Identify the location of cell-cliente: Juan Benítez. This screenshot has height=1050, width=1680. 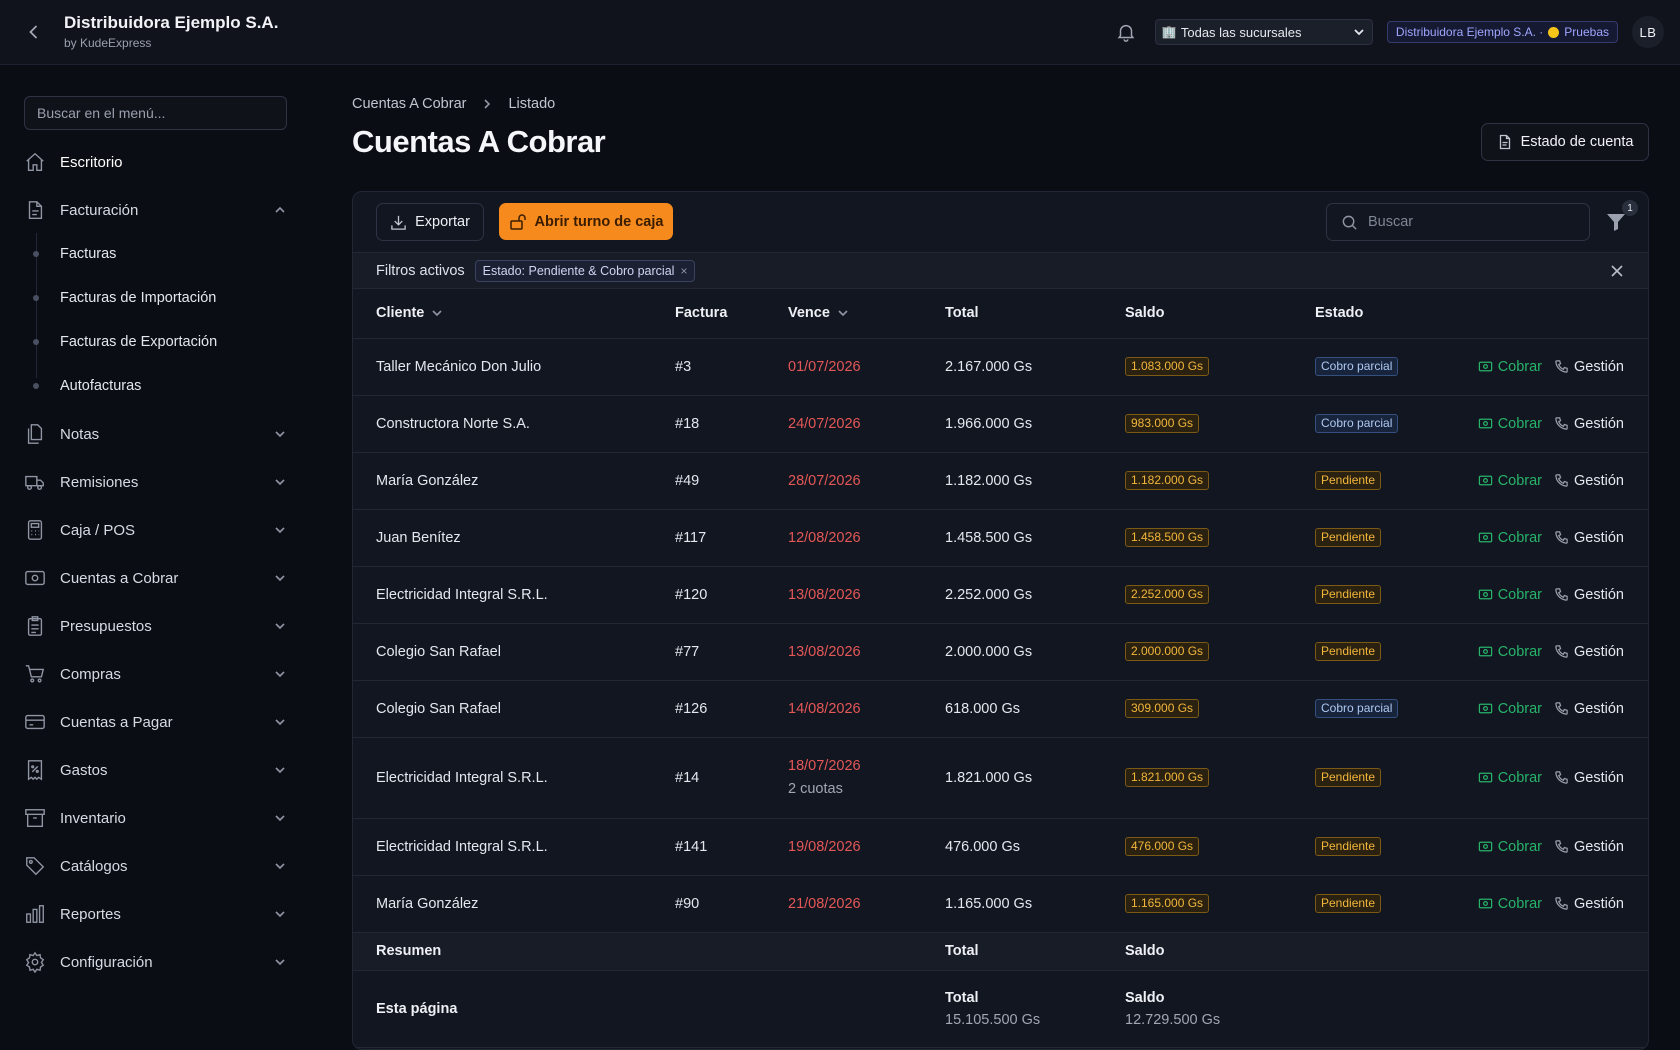
(514, 538).